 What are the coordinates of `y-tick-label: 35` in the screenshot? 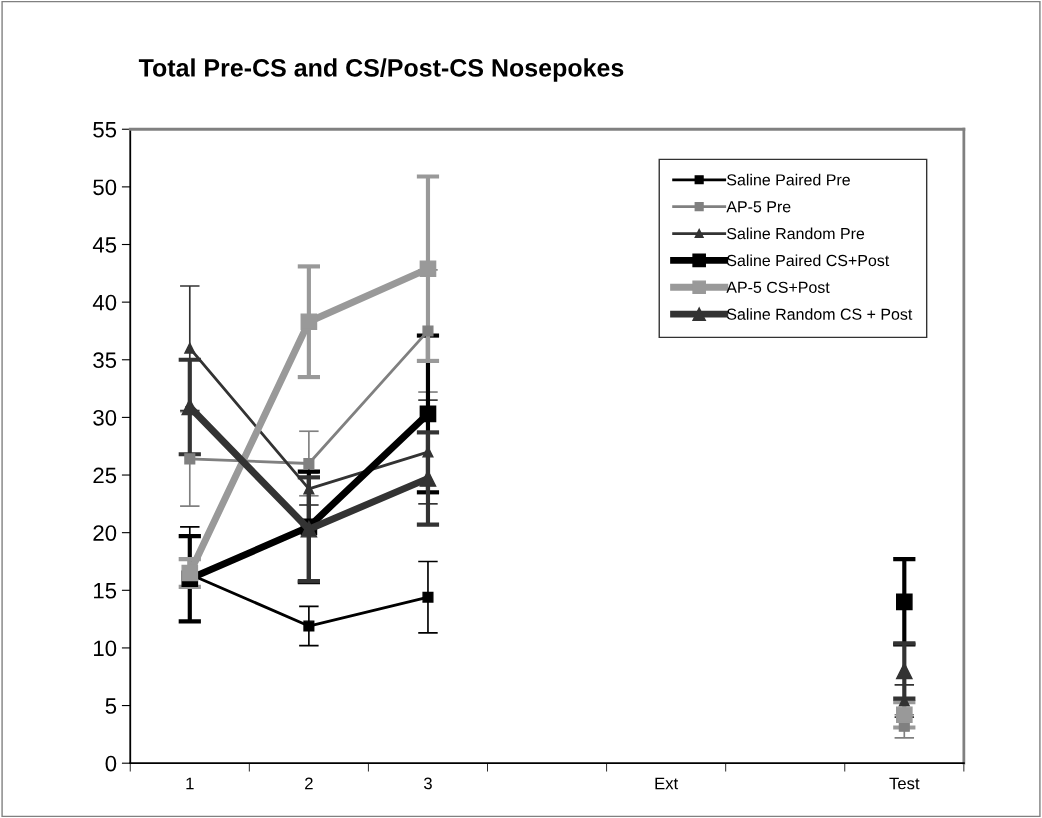 It's located at (105, 360).